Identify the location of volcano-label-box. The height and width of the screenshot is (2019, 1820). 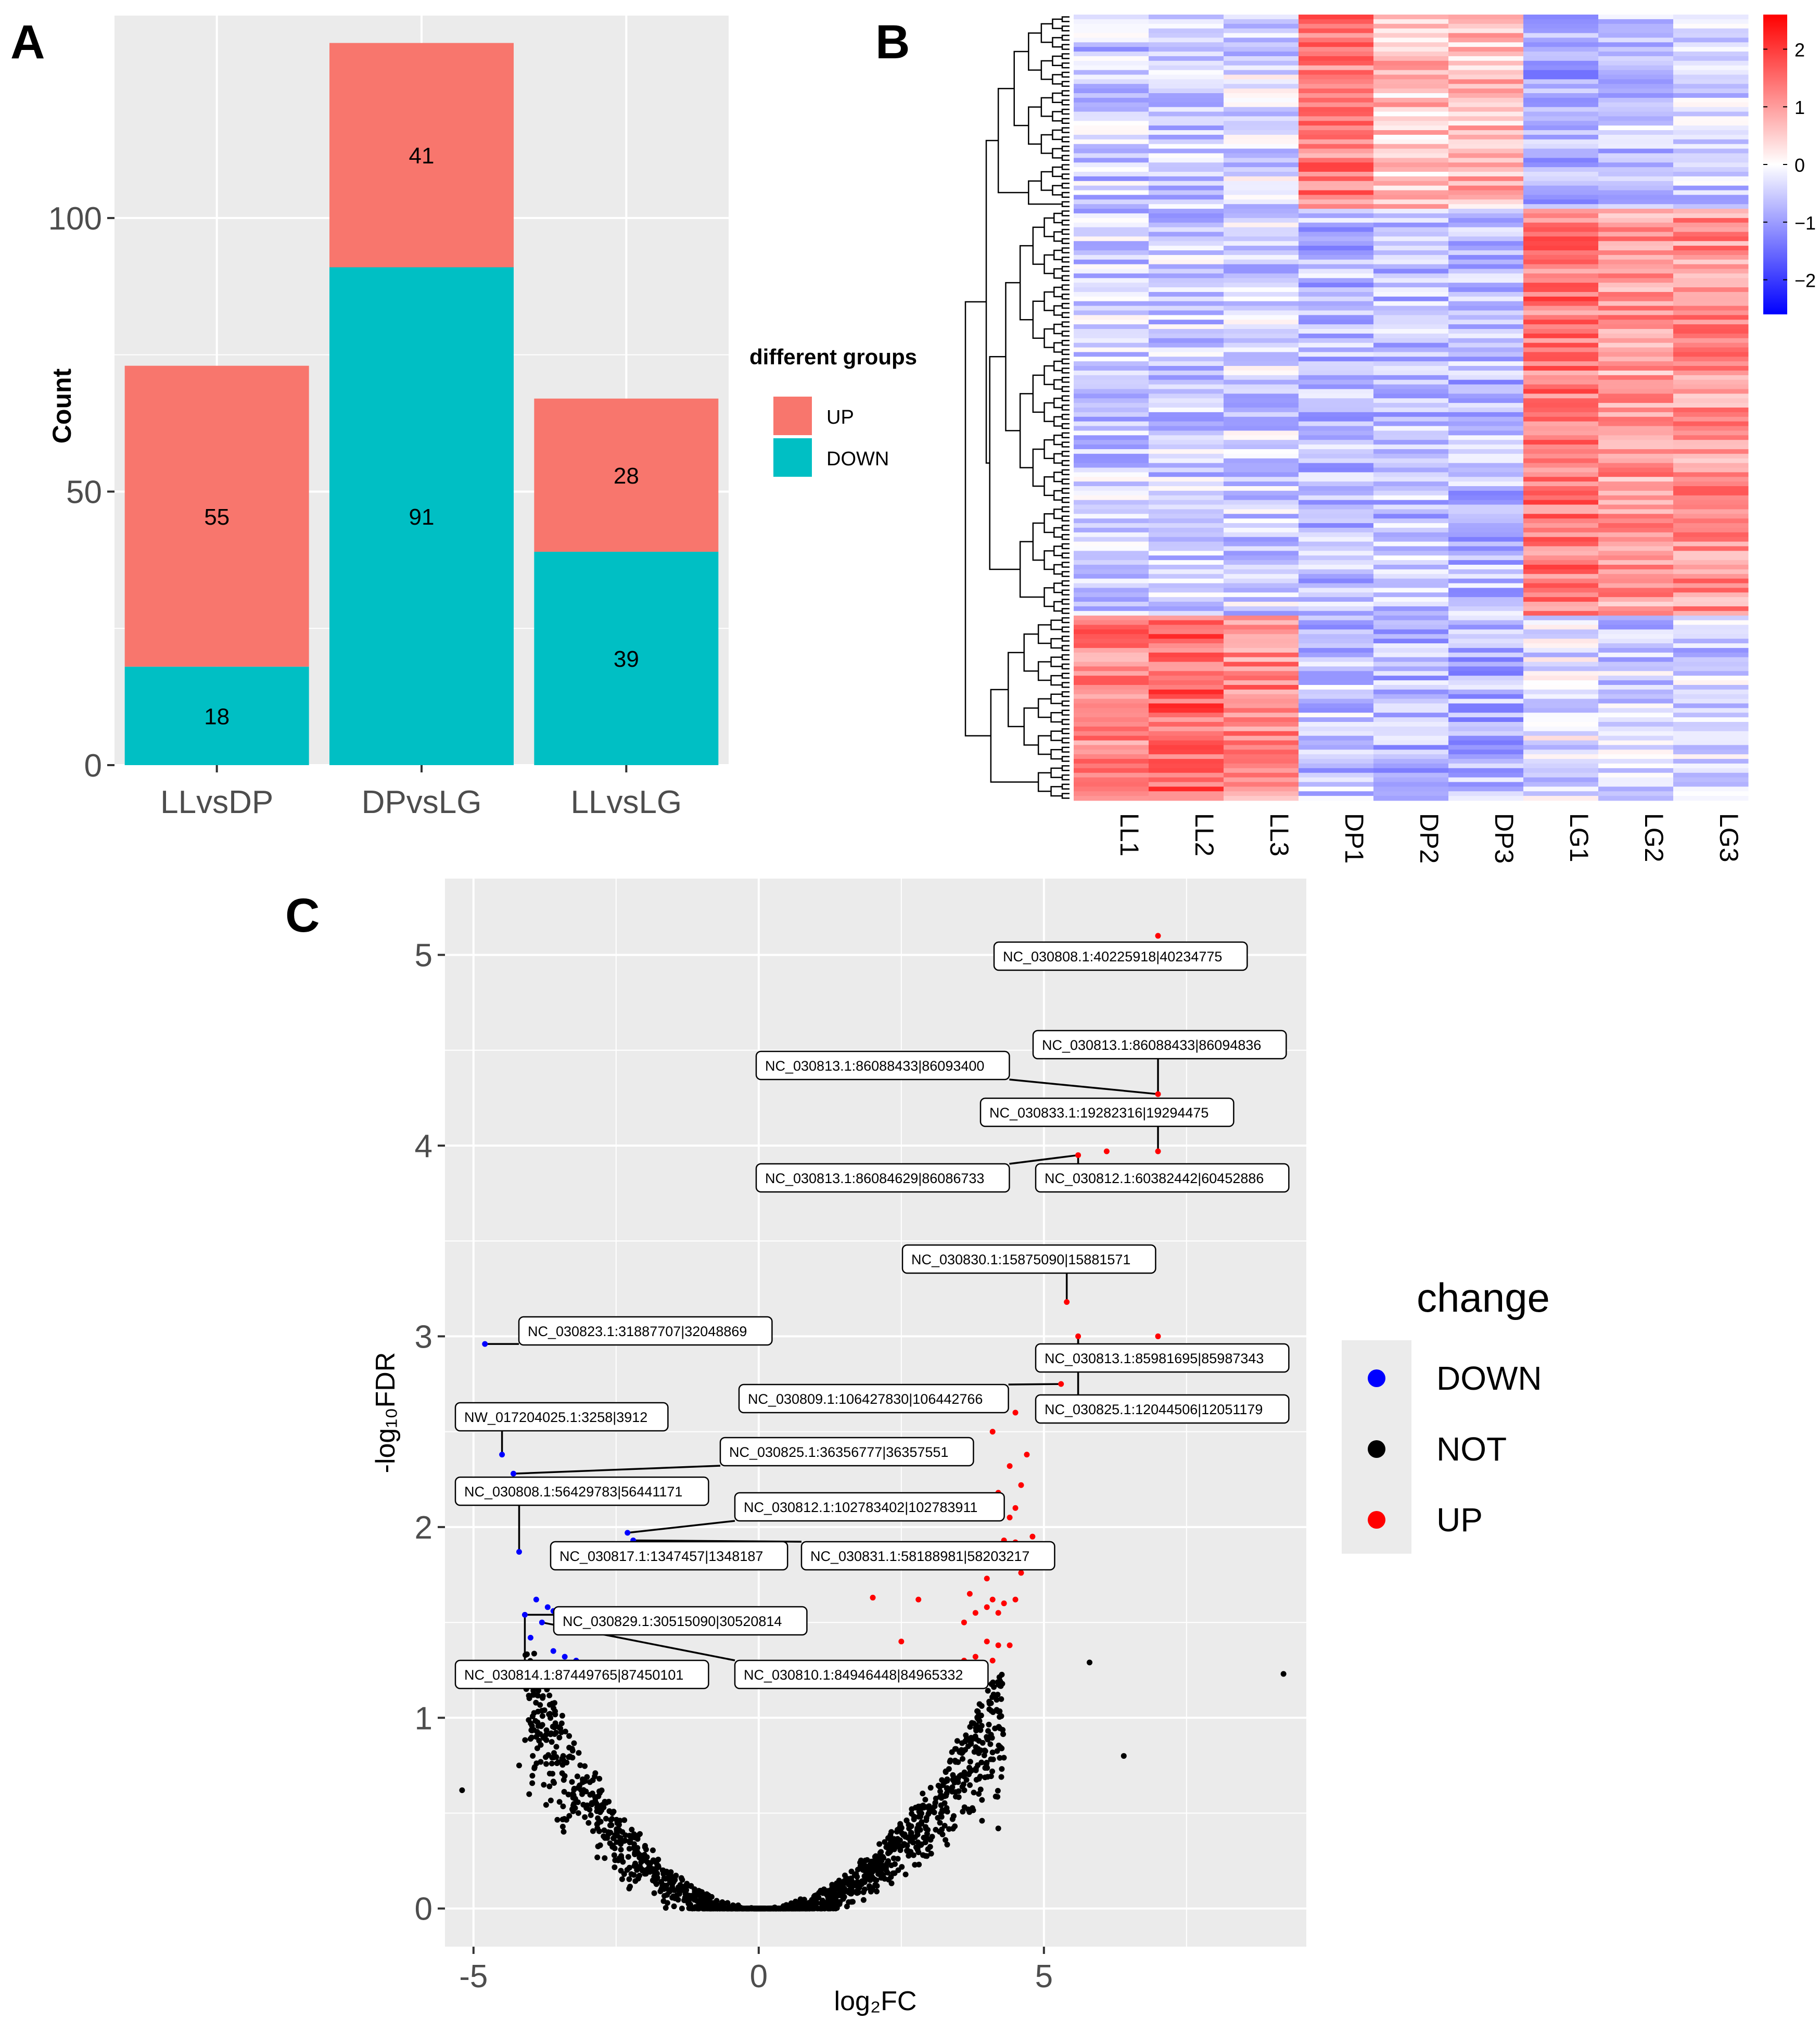
(680, 1621).